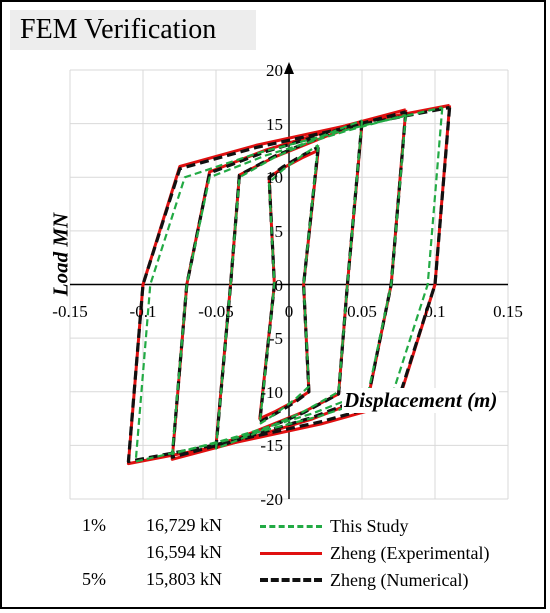 Image resolution: width=550 pixels, height=613 pixels. What do you see at coordinates (271, 499) in the screenshot?
I see `y-tick-label: -20` at bounding box center [271, 499].